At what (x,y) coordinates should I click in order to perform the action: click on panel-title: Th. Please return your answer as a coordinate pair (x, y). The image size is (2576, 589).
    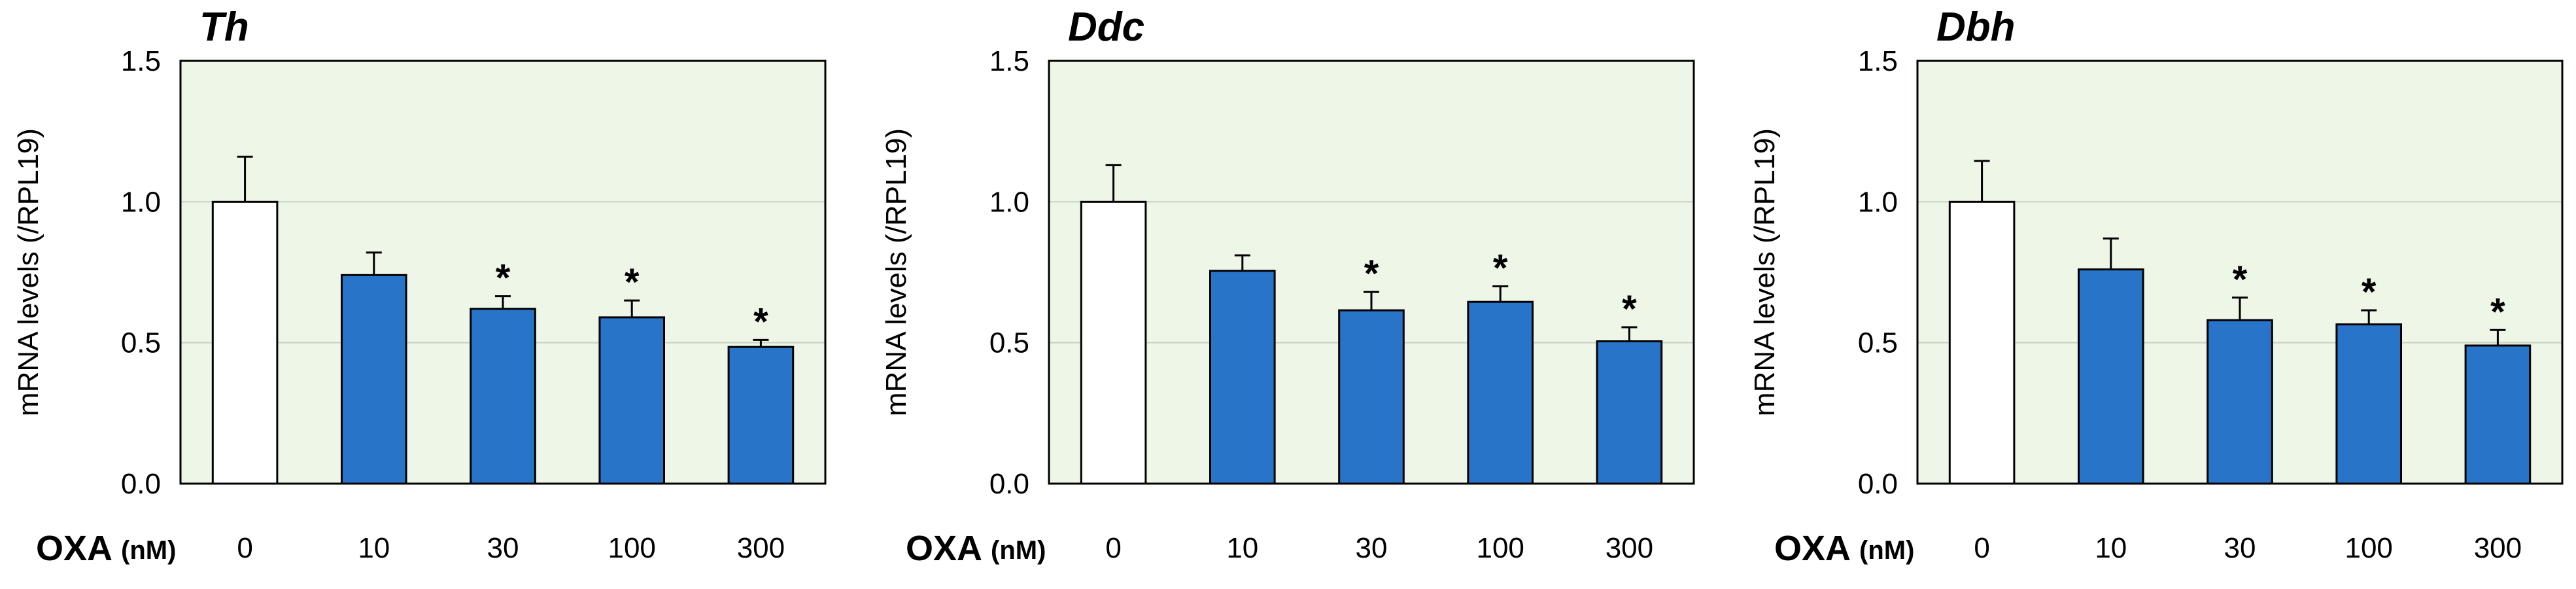
    Looking at the image, I should click on (224, 28).